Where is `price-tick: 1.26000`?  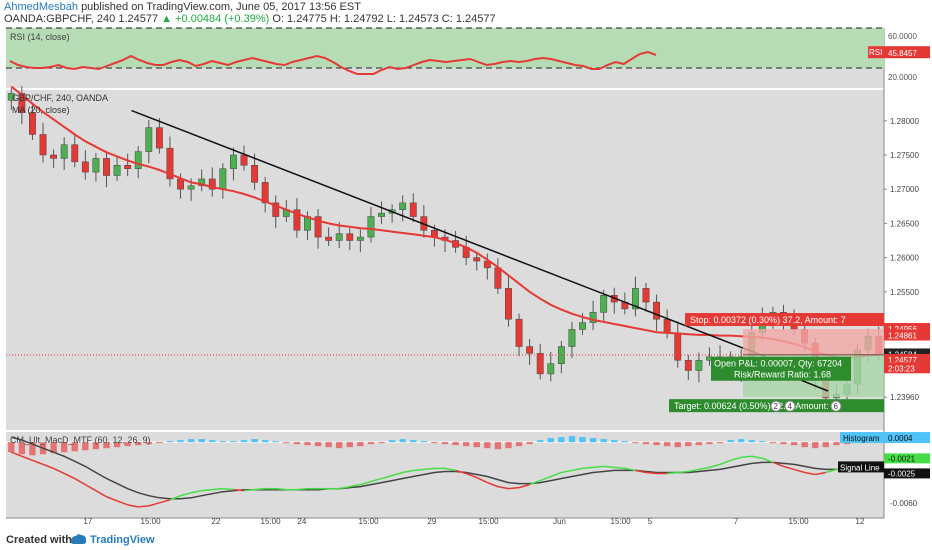 price-tick: 1.26000 is located at coordinates (904, 258).